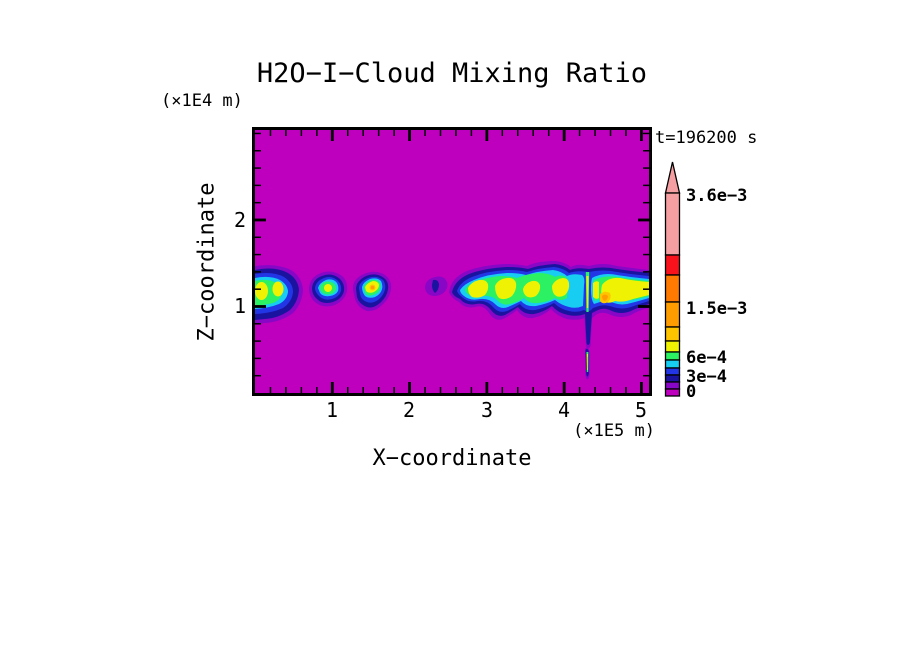 The image size is (904, 654). I want to click on x-tick-label-1: 1, so click(332, 410).